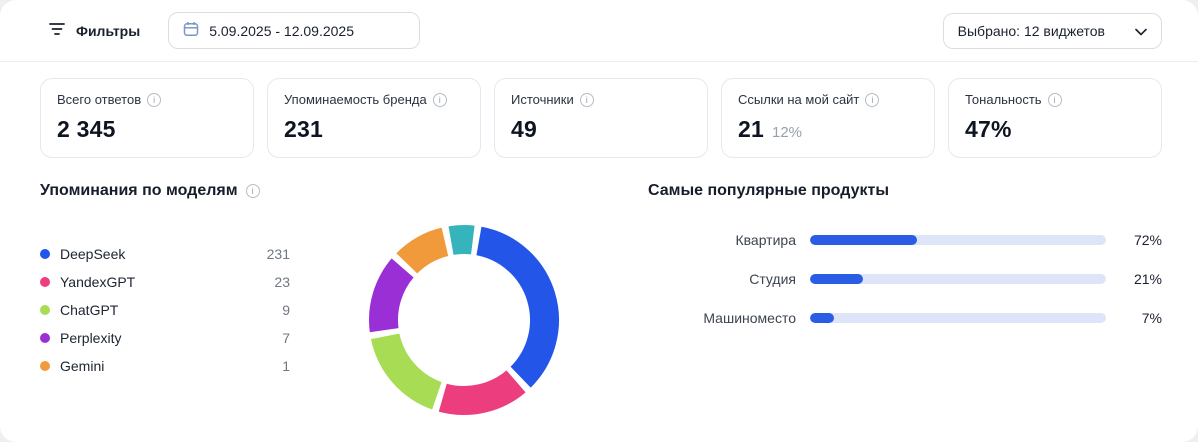  What do you see at coordinates (524, 129) in the screenshot?
I see `stat-value: 49` at bounding box center [524, 129].